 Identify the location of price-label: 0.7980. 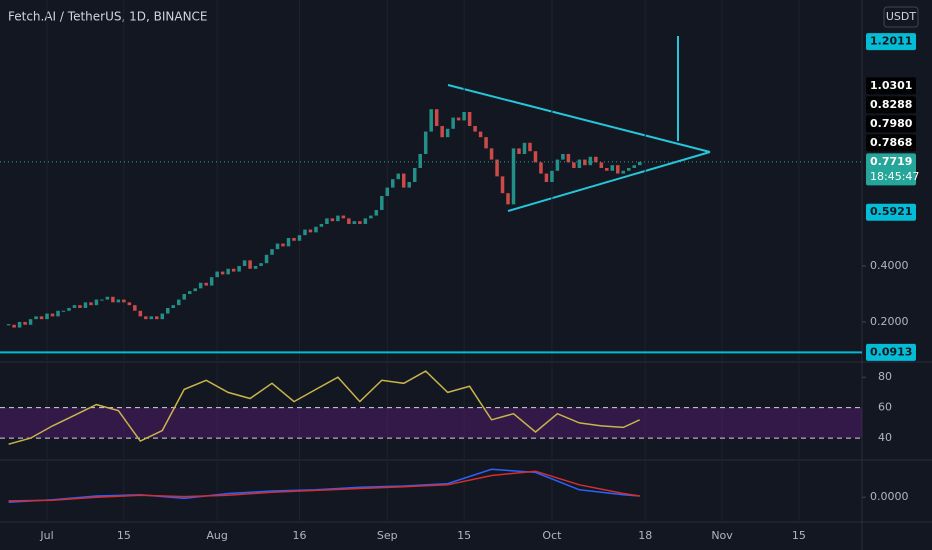
(891, 123).